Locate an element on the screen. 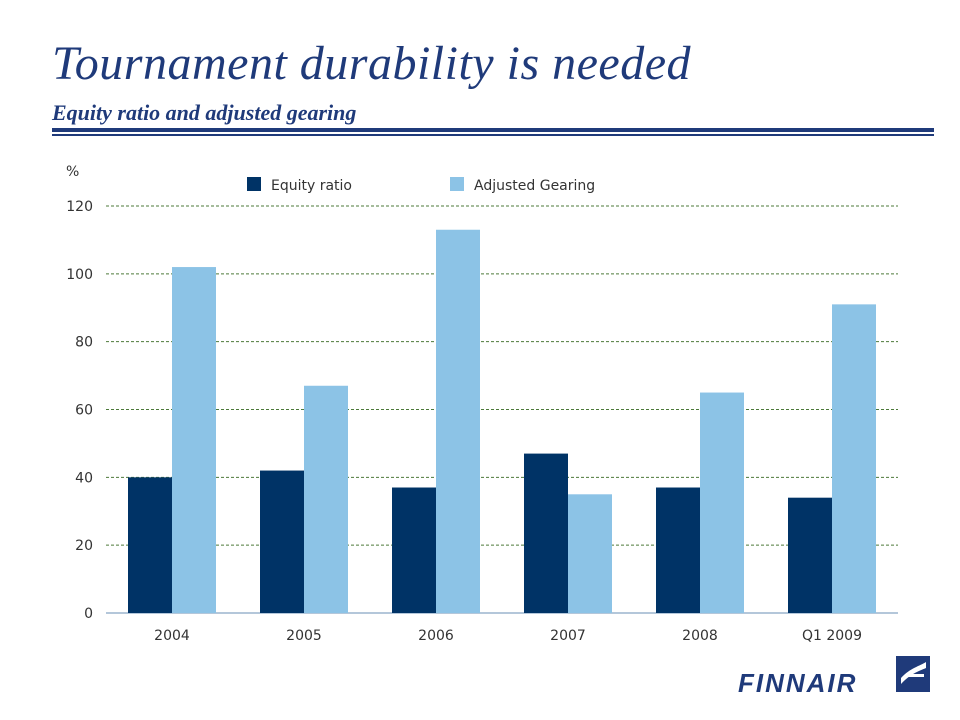  finnair-logo: FINNAIR is located at coordinates (838, 679).